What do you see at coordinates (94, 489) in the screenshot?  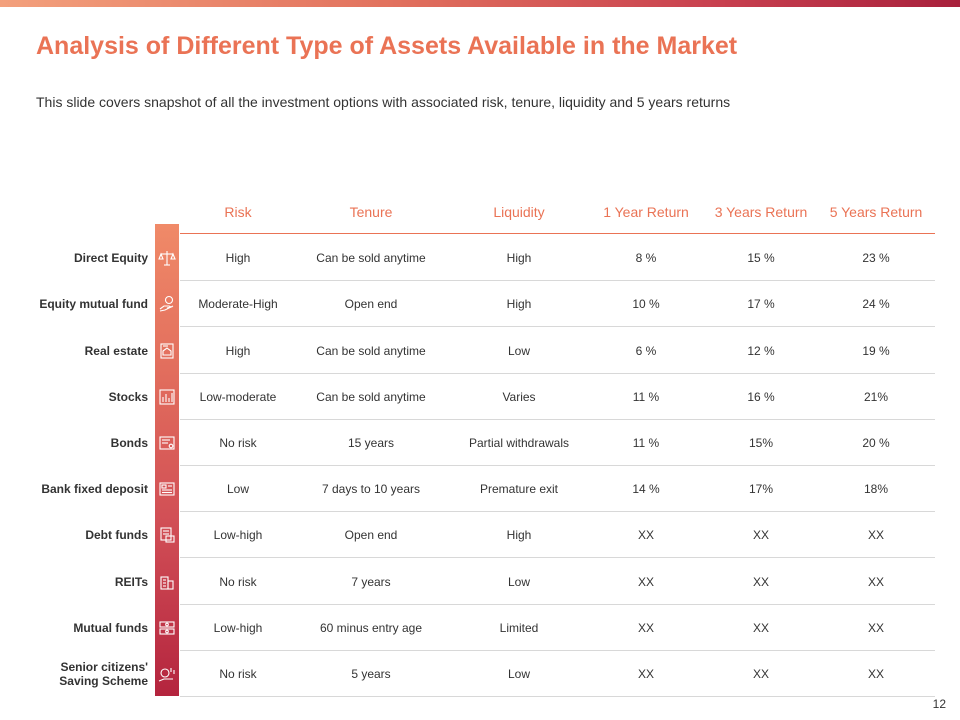 I see `row-label-bank-fixed-deposit: Bank fixed deposit` at bounding box center [94, 489].